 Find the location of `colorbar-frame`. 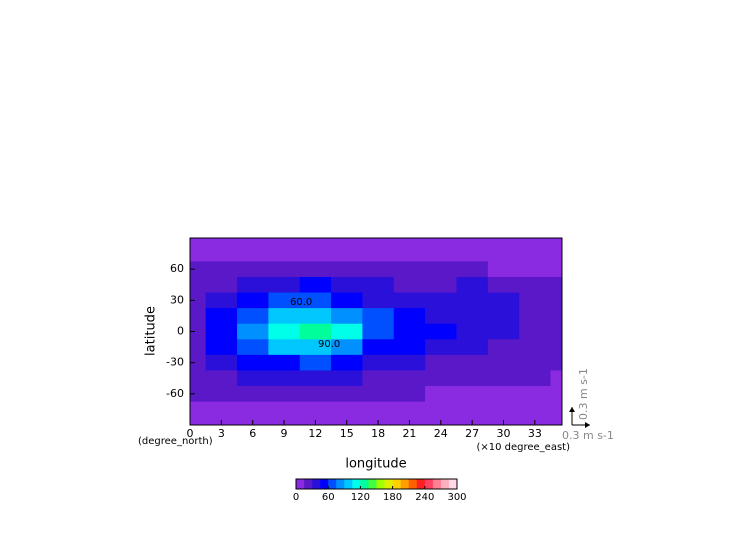

colorbar-frame is located at coordinates (376, 484).